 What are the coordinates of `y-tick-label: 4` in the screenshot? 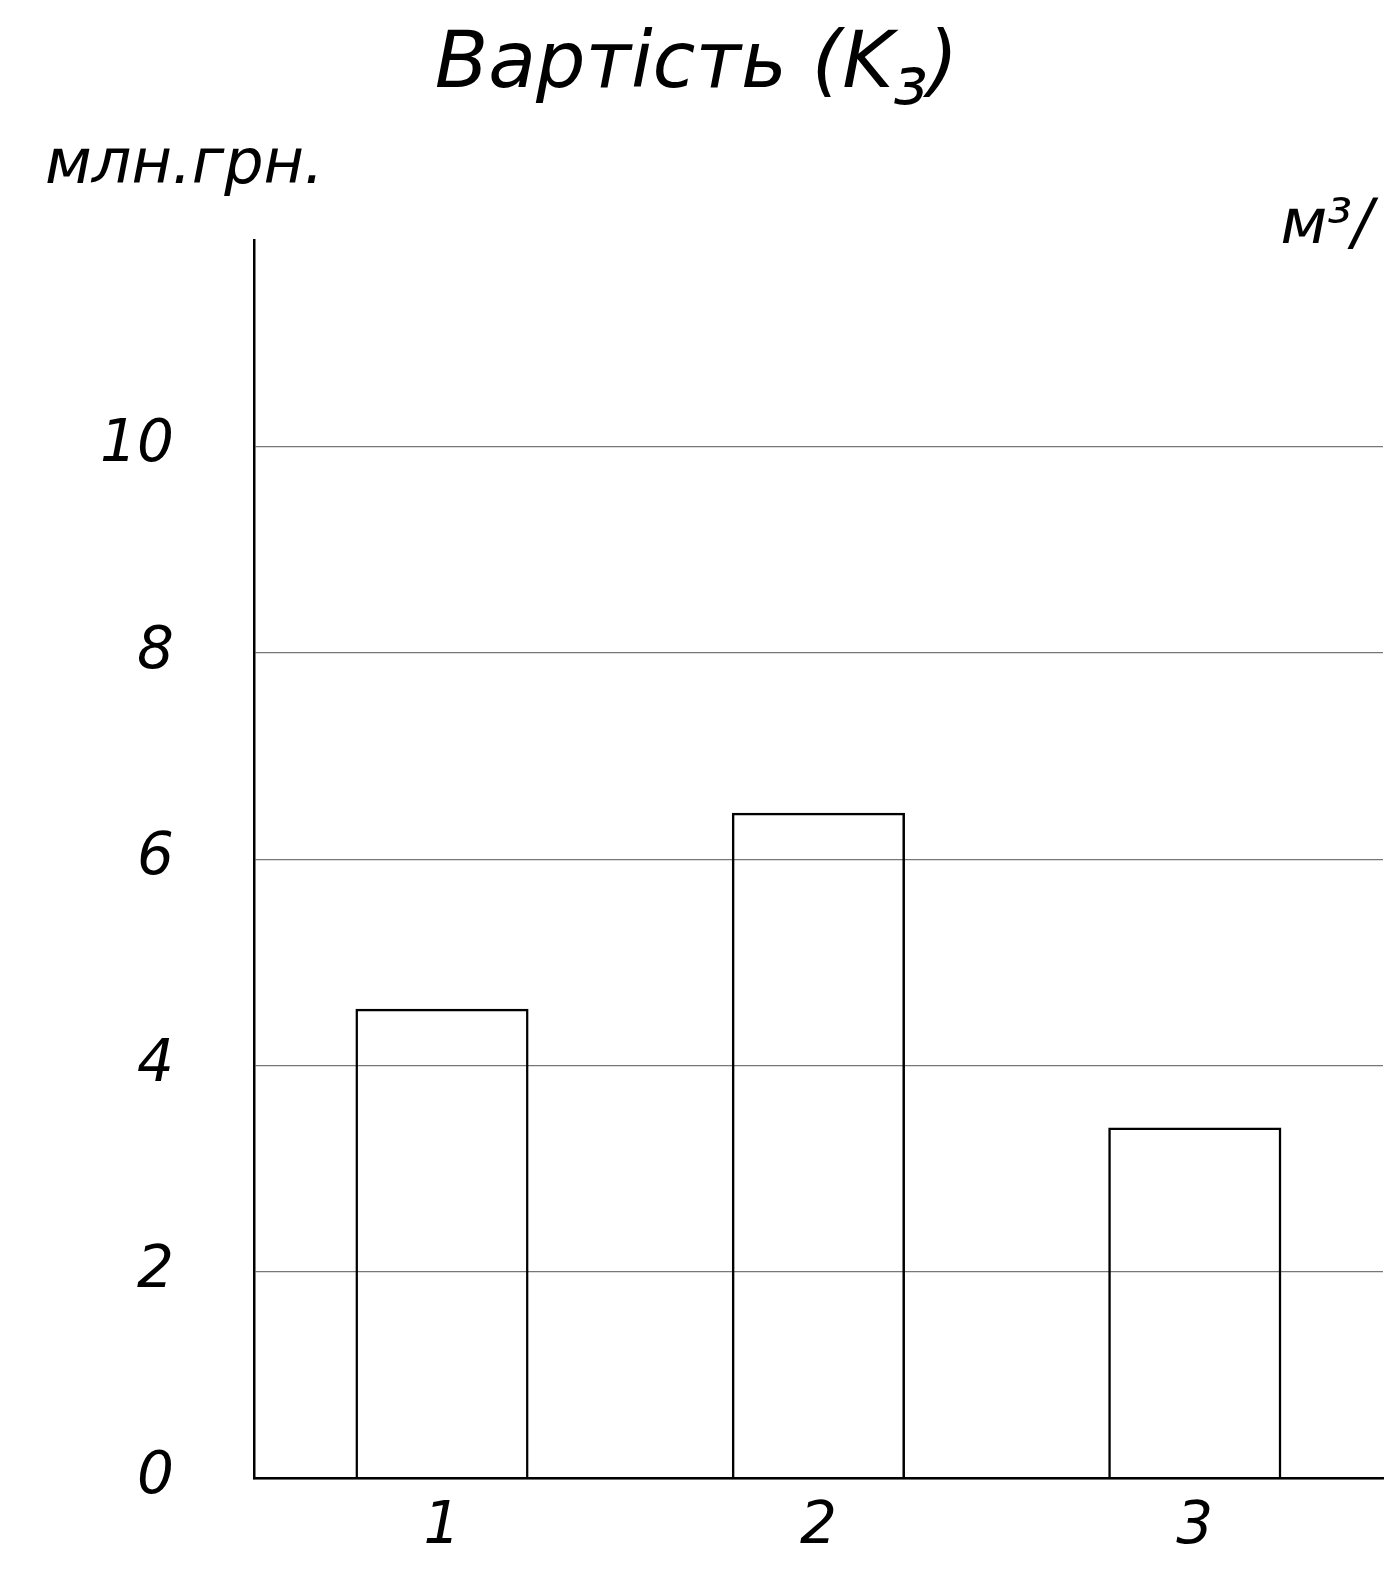 It's located at (155, 1060).